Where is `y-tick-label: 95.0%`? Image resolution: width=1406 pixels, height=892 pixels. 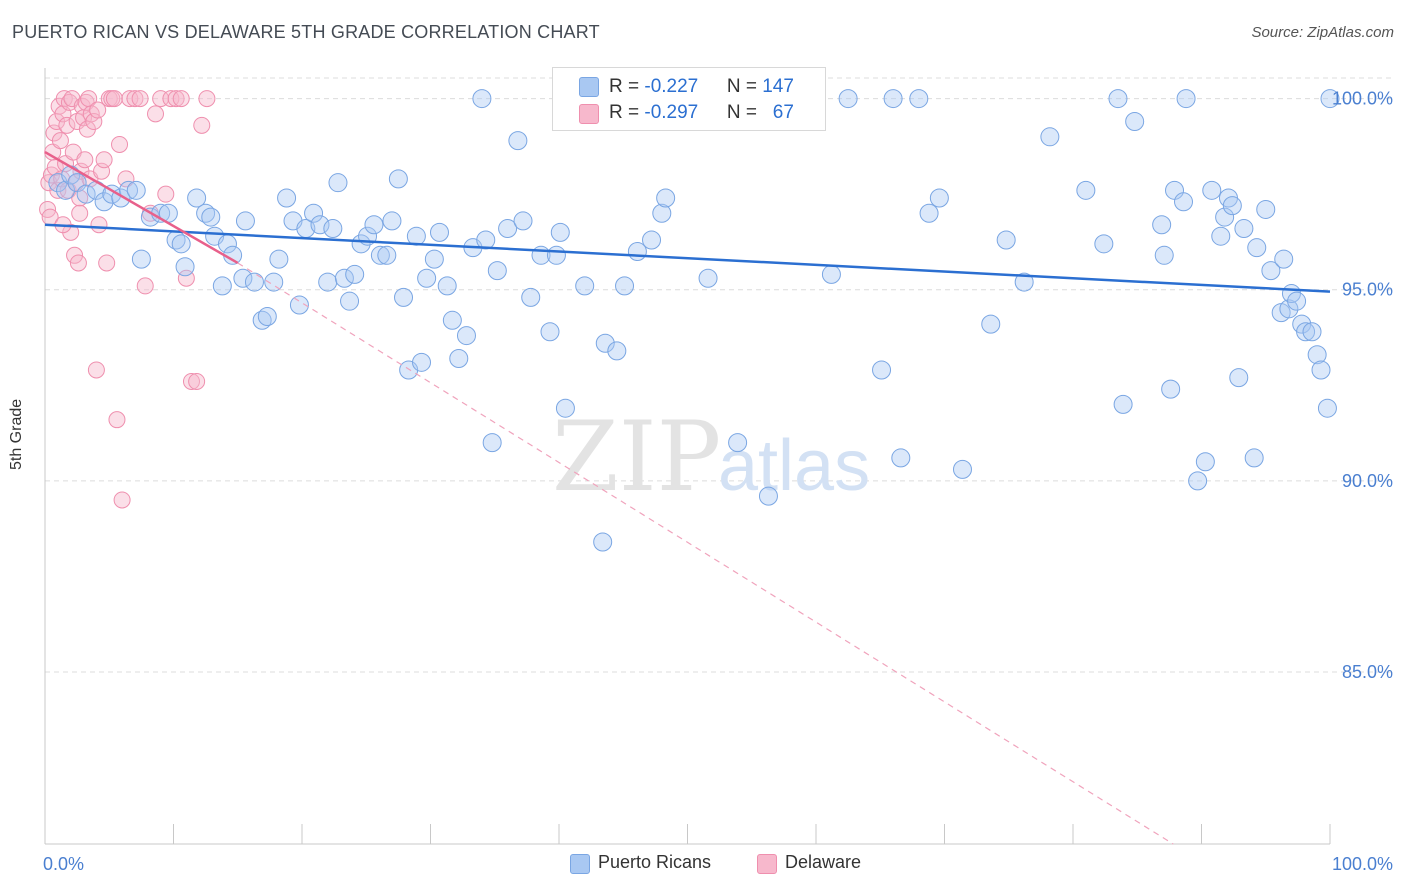
y-tick-label: 95.0% is located at coordinates (1367, 290).